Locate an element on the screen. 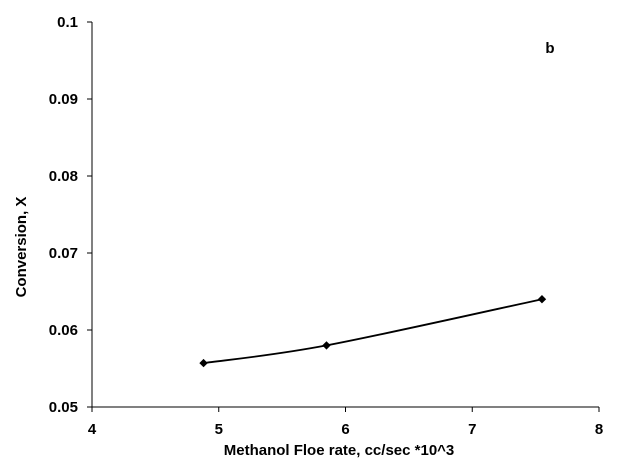 This screenshot has height=461, width=620. y-tick-label: 0.1 is located at coordinates (67, 22).